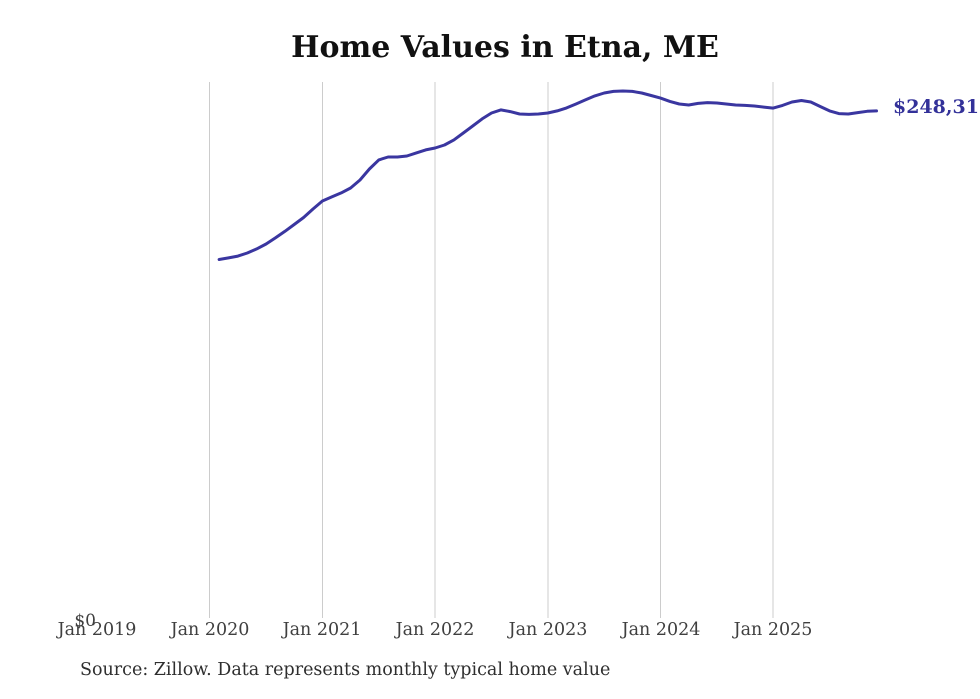  I want to click on latest-value-label: $248,316, so click(936, 107).